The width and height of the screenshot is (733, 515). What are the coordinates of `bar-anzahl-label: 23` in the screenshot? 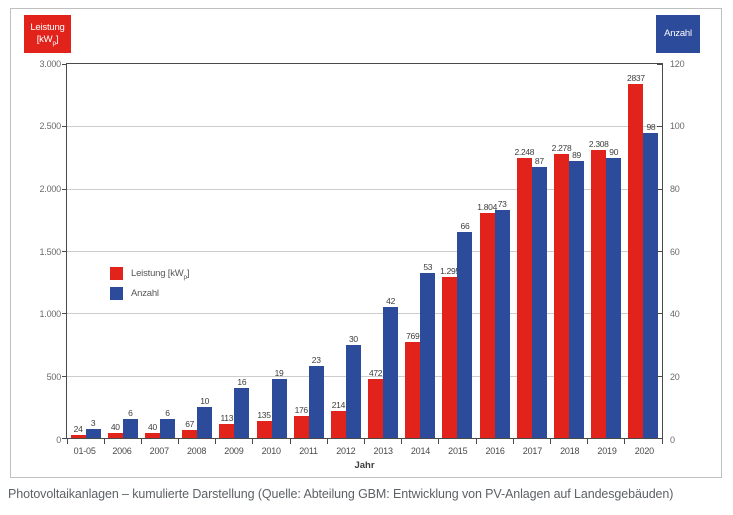 It's located at (316, 360).